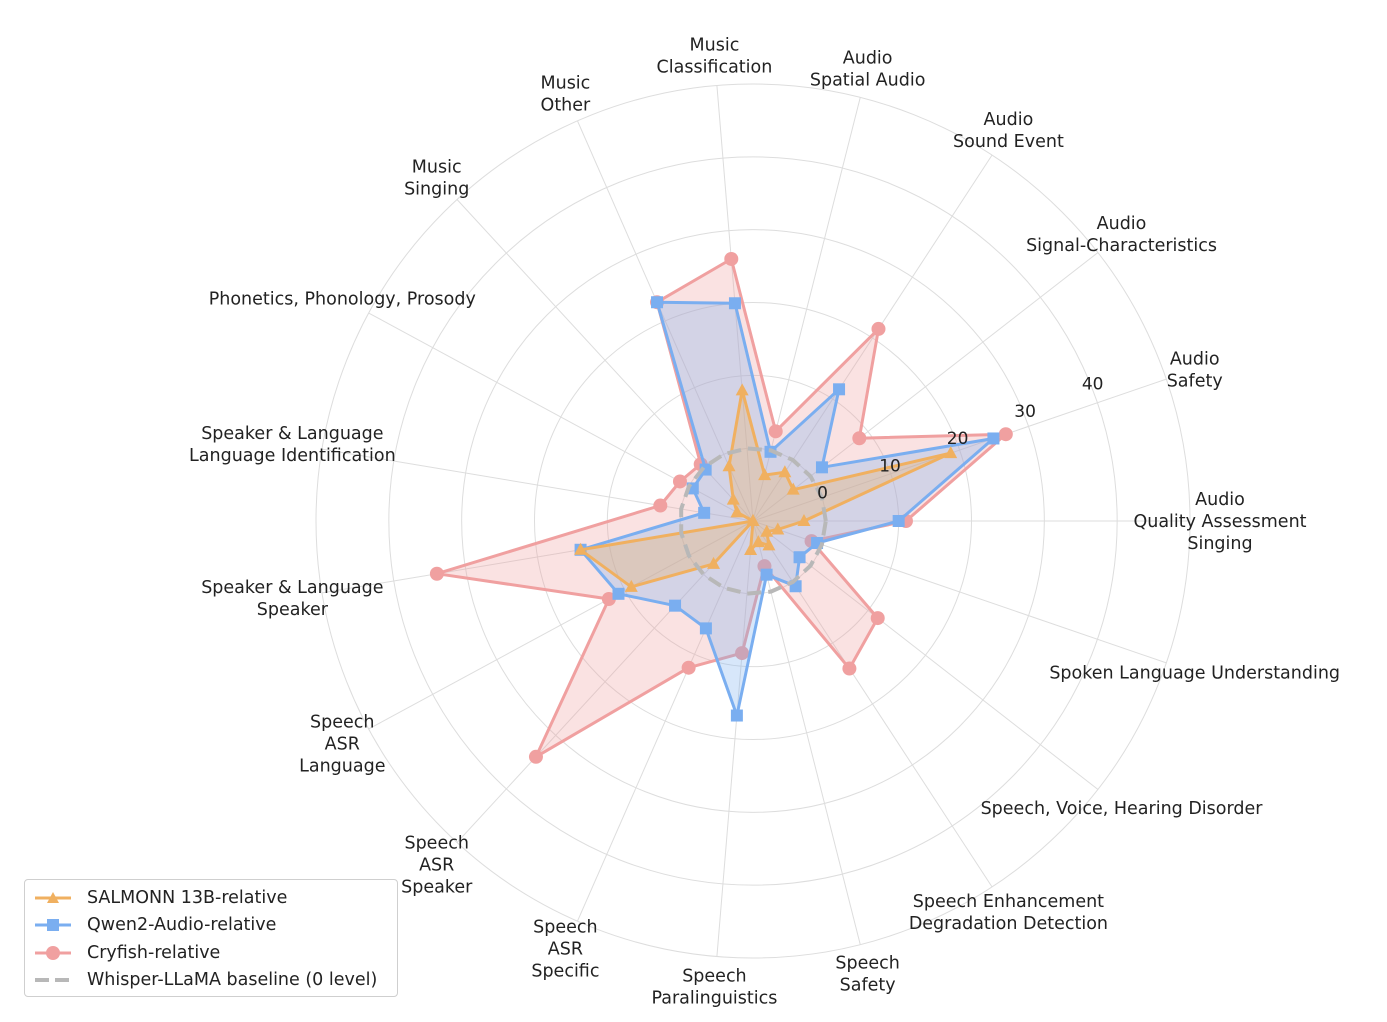  I want to click on category-label-line: Speech, Voice, Hearing Disorder, so click(1122, 809).